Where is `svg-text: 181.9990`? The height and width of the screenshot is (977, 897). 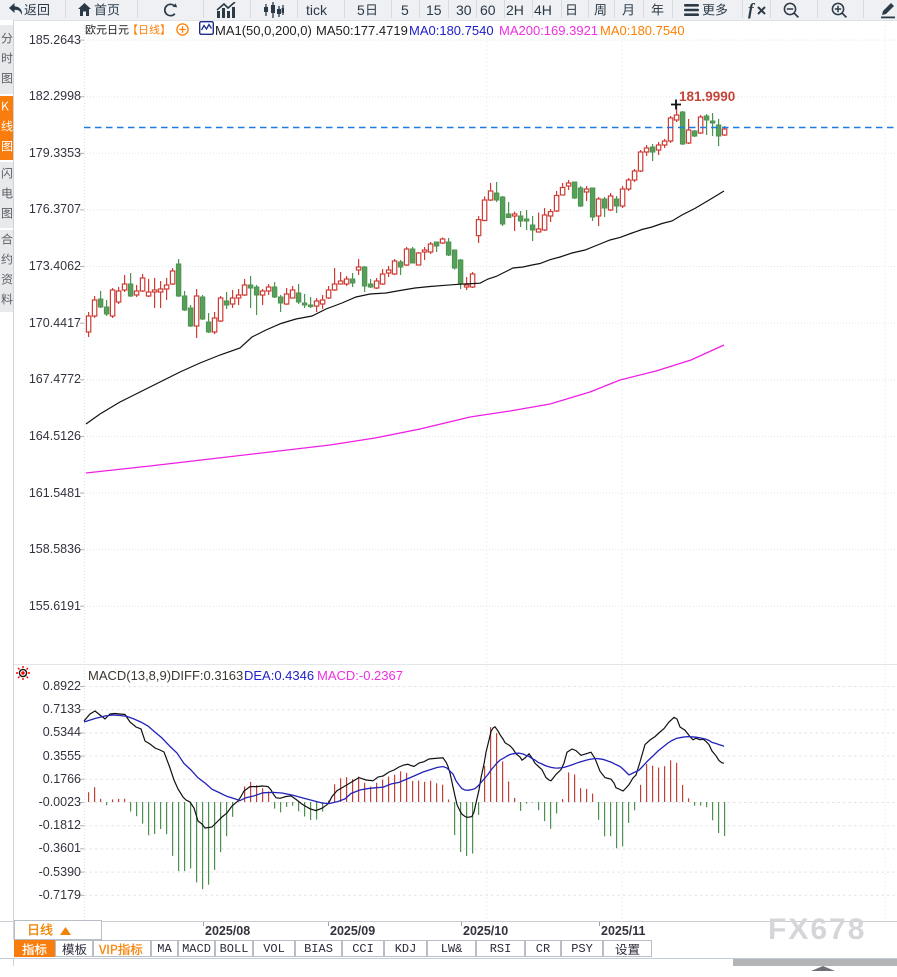 svg-text: 181.9990 is located at coordinates (707, 96).